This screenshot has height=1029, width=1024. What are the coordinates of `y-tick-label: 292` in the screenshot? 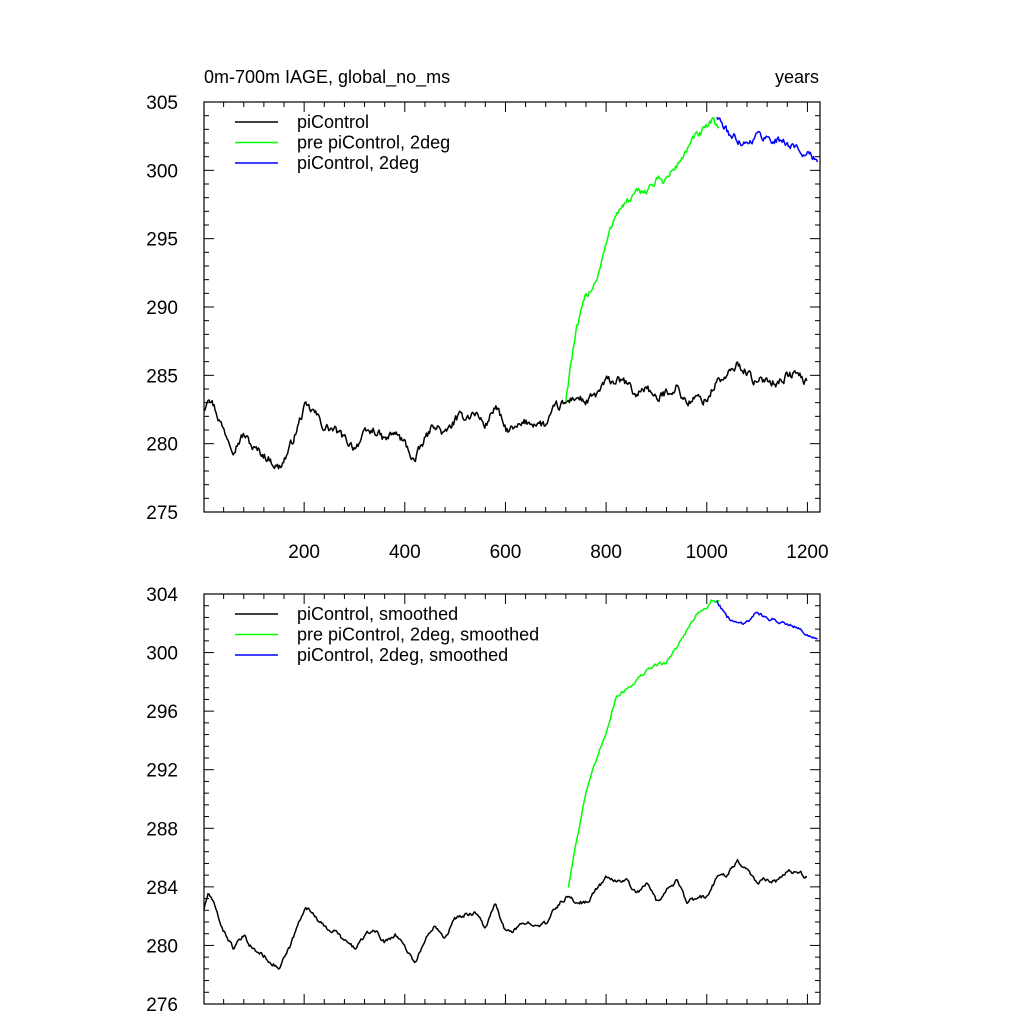 It's located at (162, 771).